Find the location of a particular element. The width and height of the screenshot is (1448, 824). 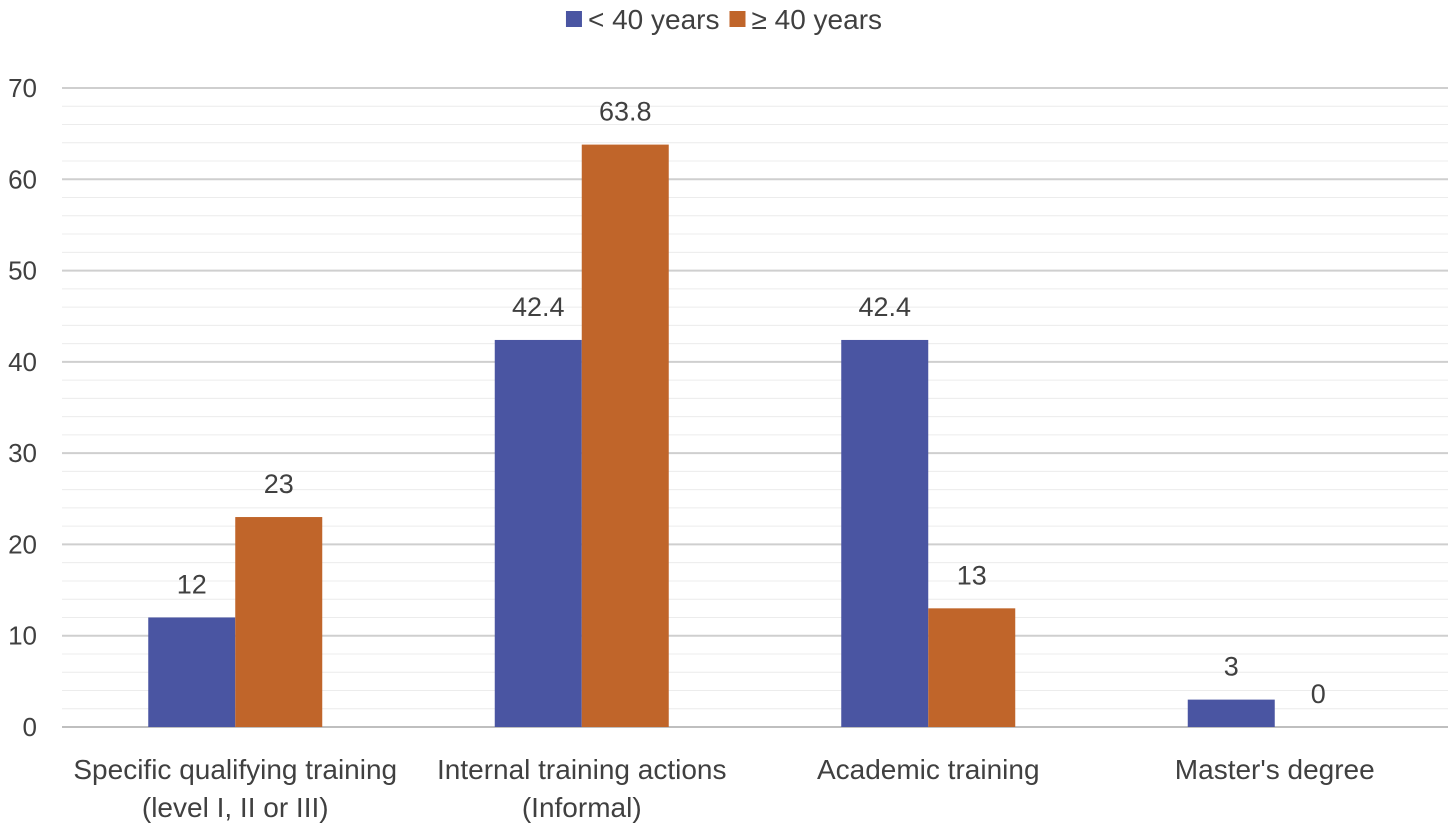

y-tick-label: 60 is located at coordinates (22, 179).